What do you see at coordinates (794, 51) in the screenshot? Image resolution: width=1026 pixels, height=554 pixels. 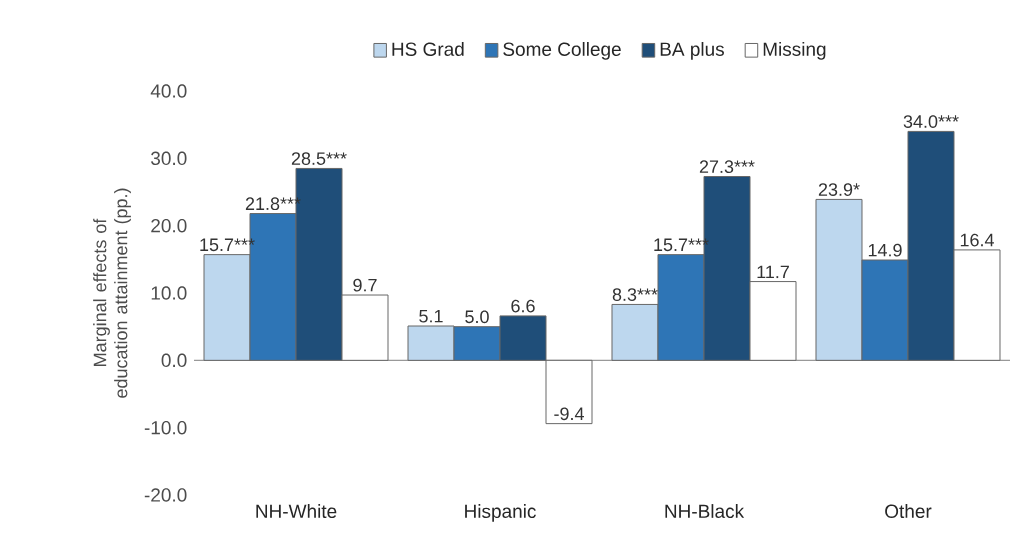 I see `legend-label: Missing` at bounding box center [794, 51].